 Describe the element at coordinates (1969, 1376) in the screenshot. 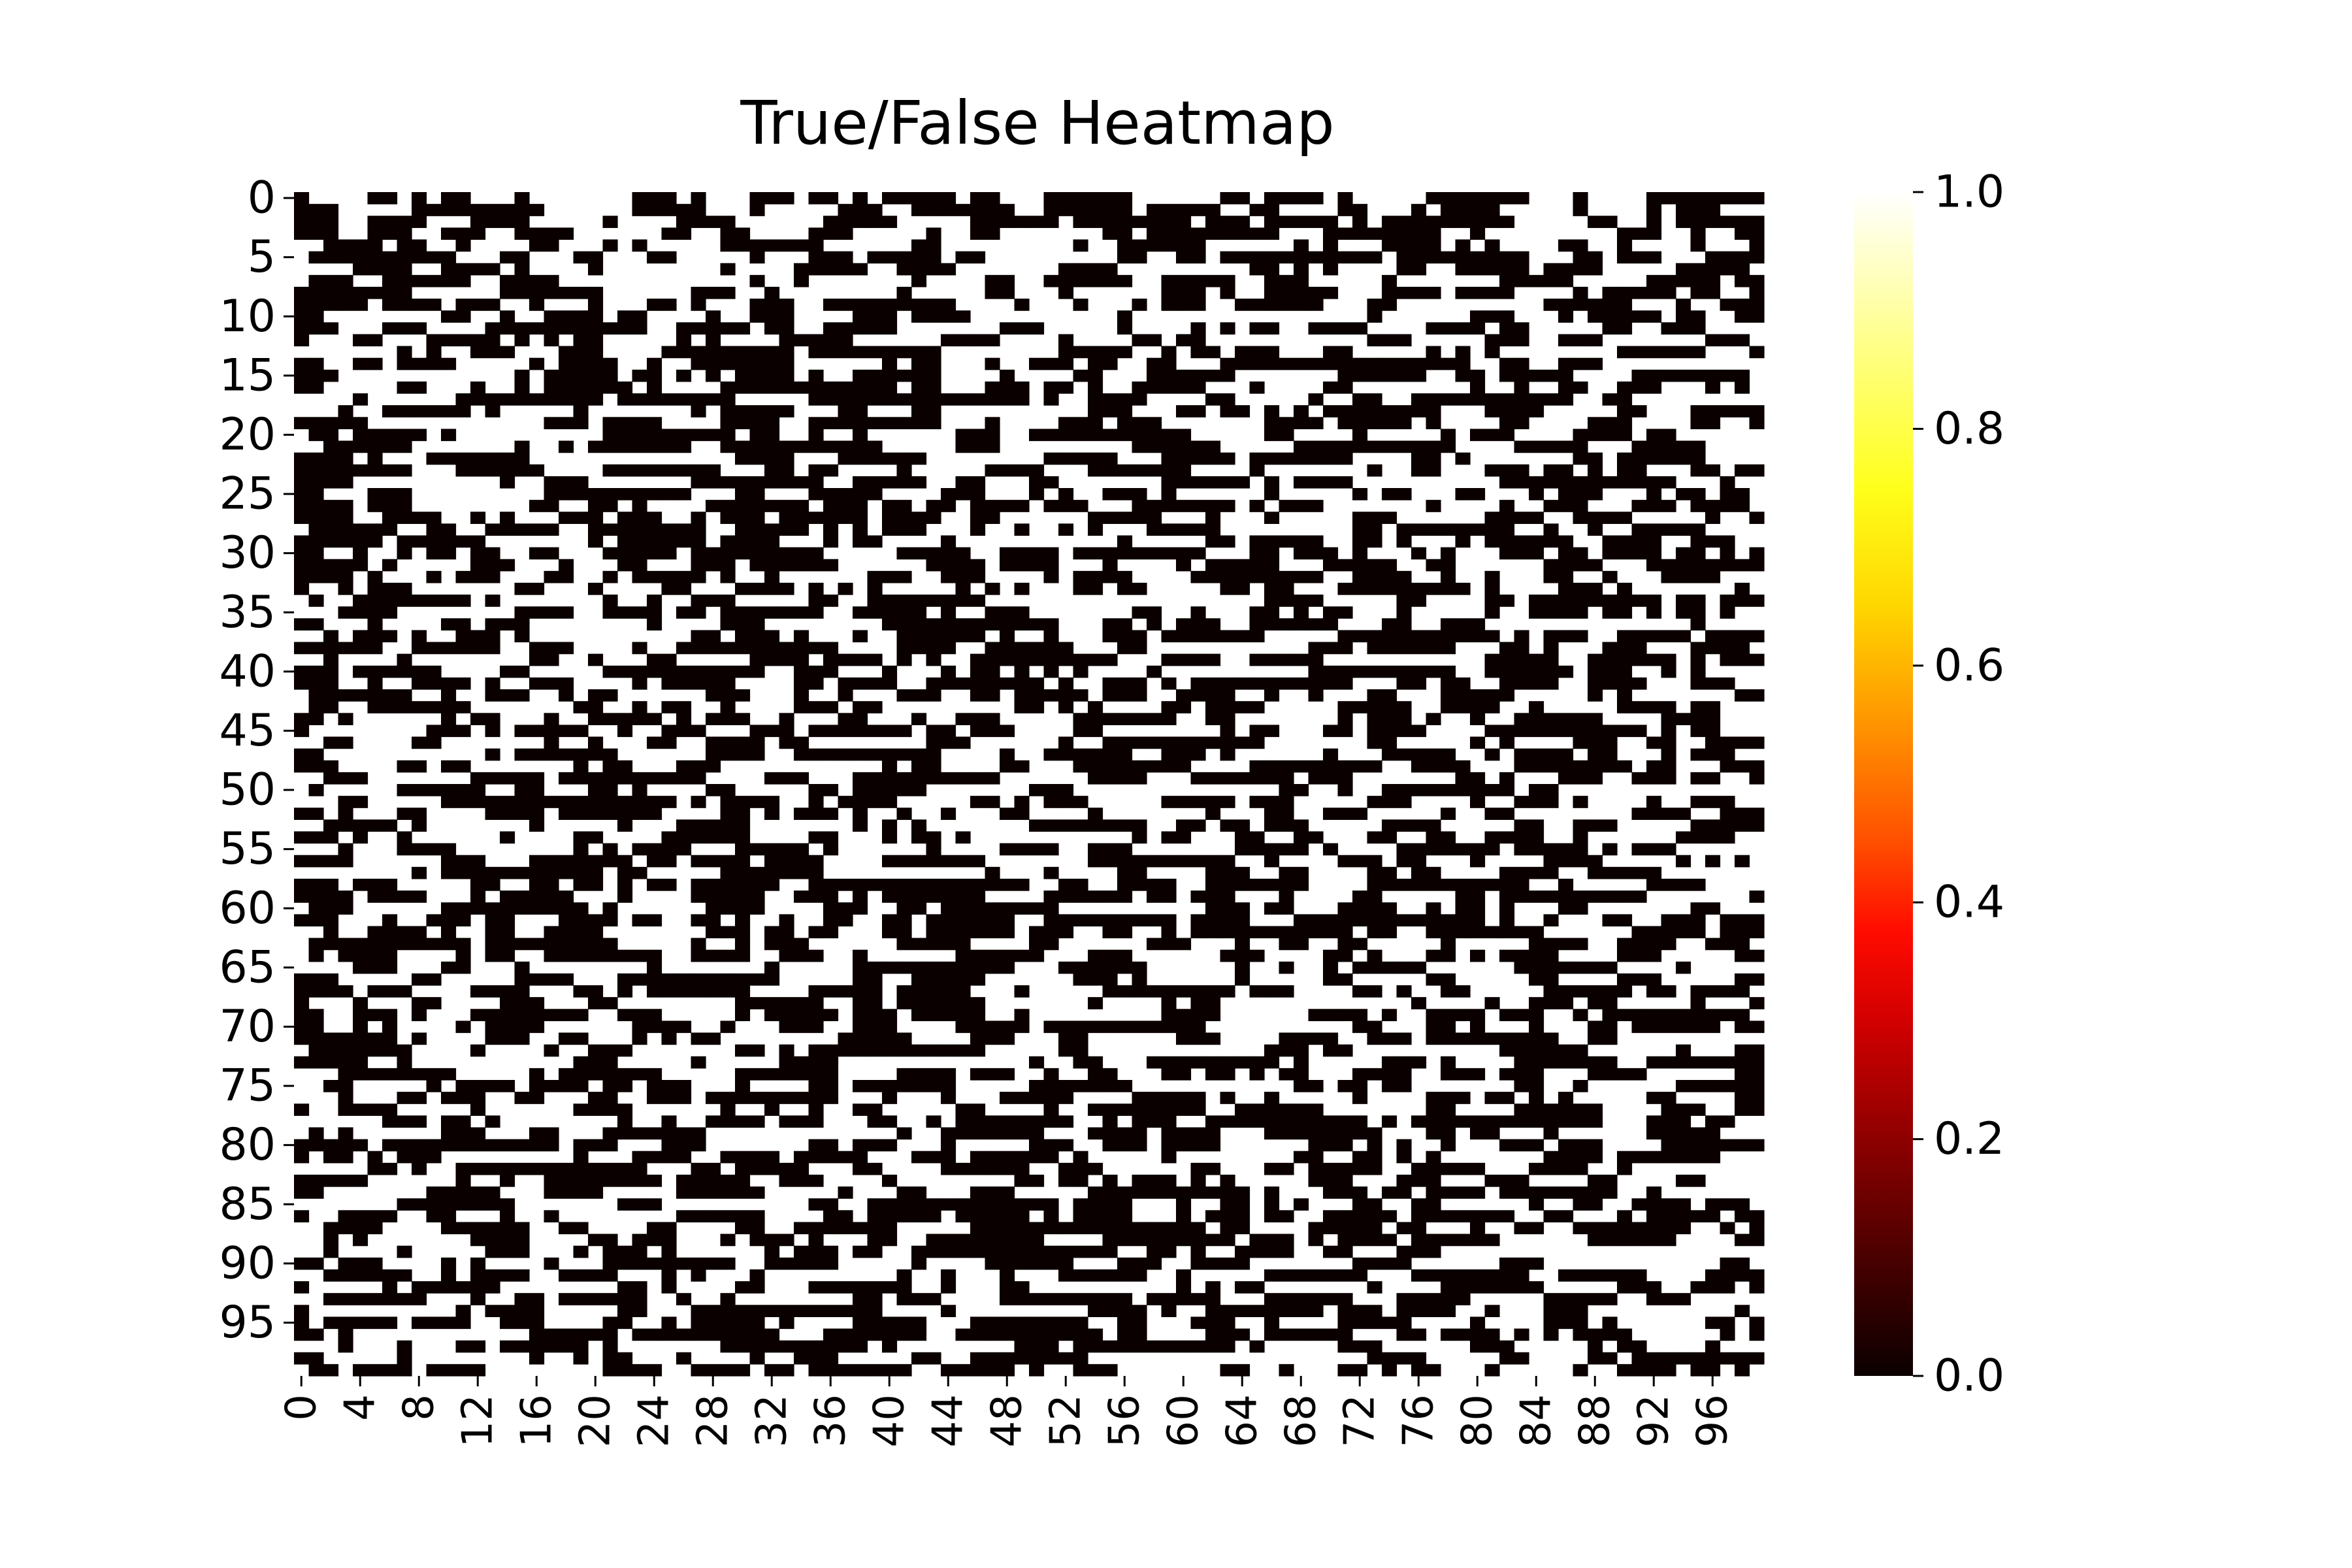

I see `colorbar-tick-label: 0.0` at that location.